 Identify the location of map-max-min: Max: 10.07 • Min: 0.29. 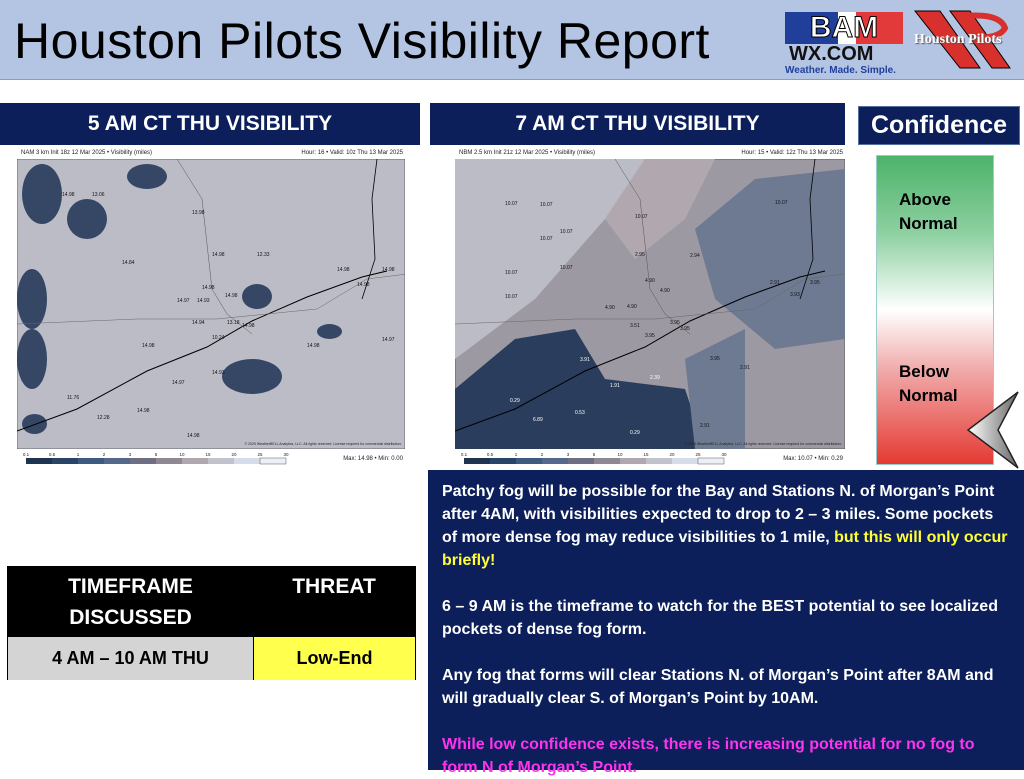
(813, 459).